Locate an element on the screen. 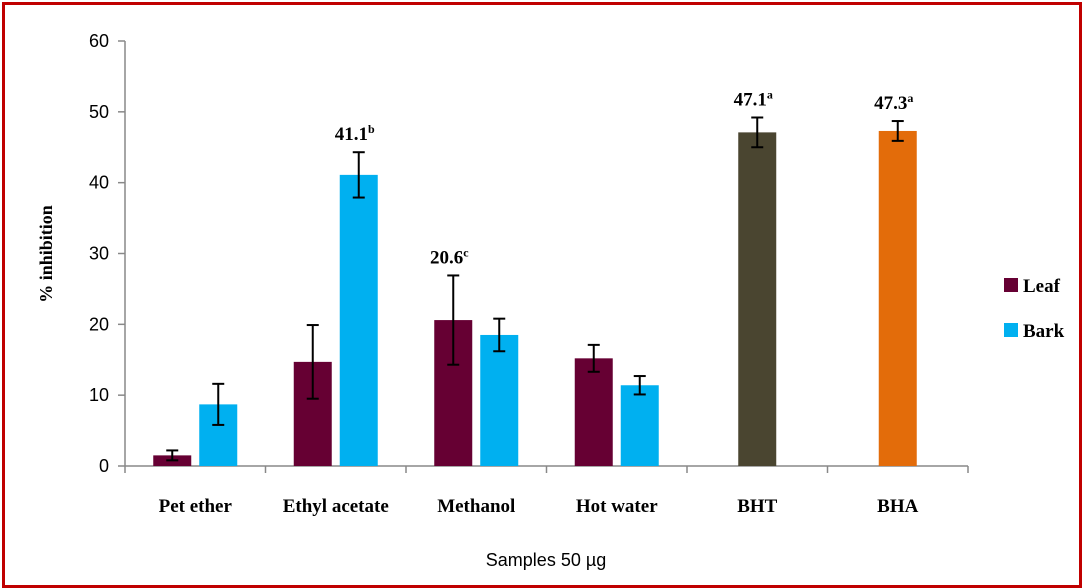  data-label: 47.1a is located at coordinates (753, 99).